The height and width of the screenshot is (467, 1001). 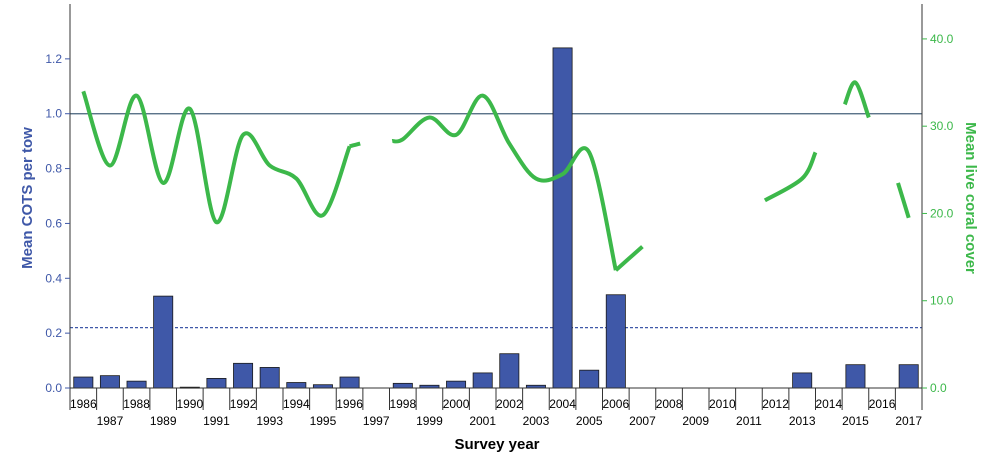 I want to click on x-tick-label-1989: 1989, so click(x=163, y=421).